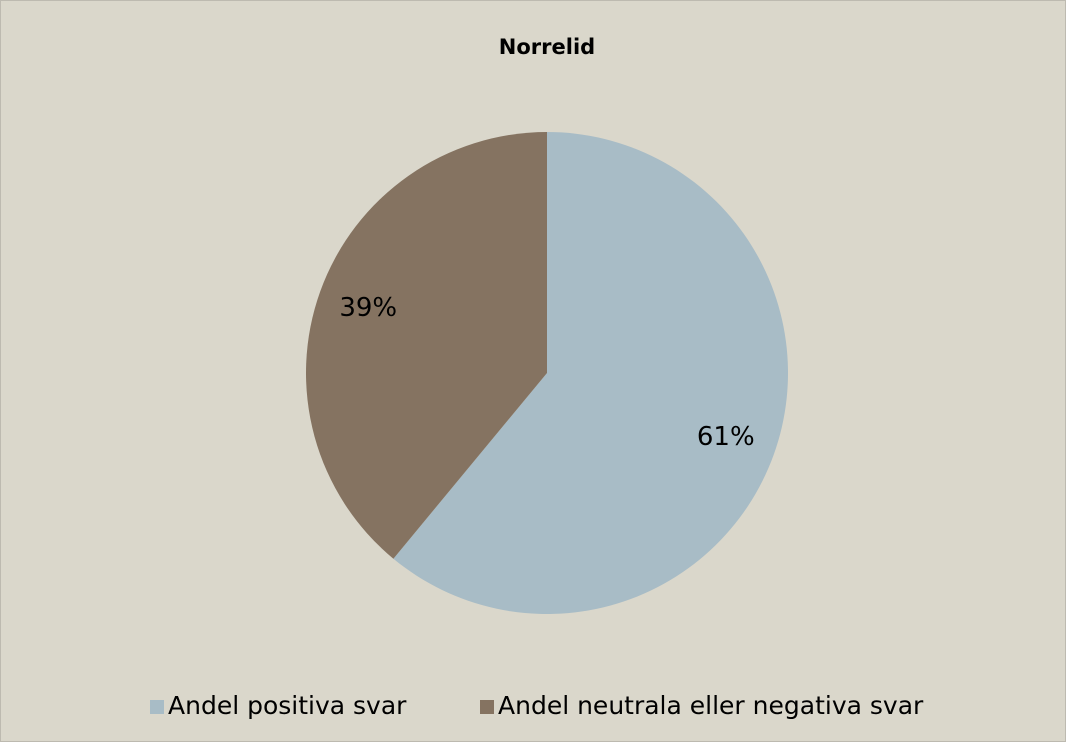 The width and height of the screenshot is (1066, 742). What do you see at coordinates (426, 345) in the screenshot?
I see `pie-slice` at bounding box center [426, 345].